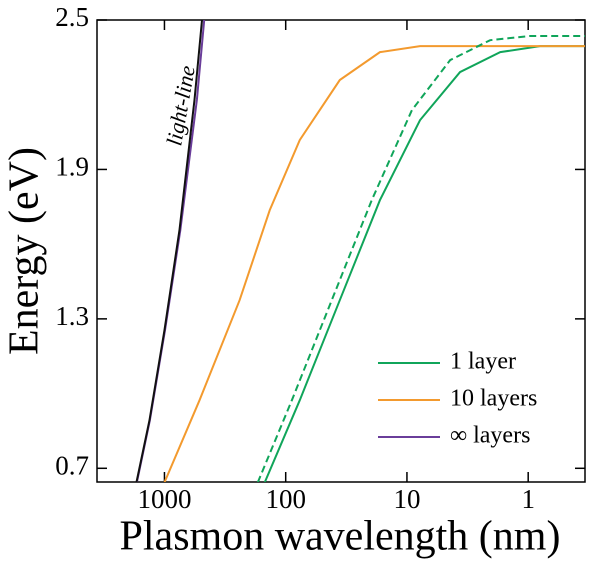 The width and height of the screenshot is (600, 572). What do you see at coordinates (340, 537) in the screenshot?
I see `x-axis-label: Plasmon wavelength (nm)` at bounding box center [340, 537].